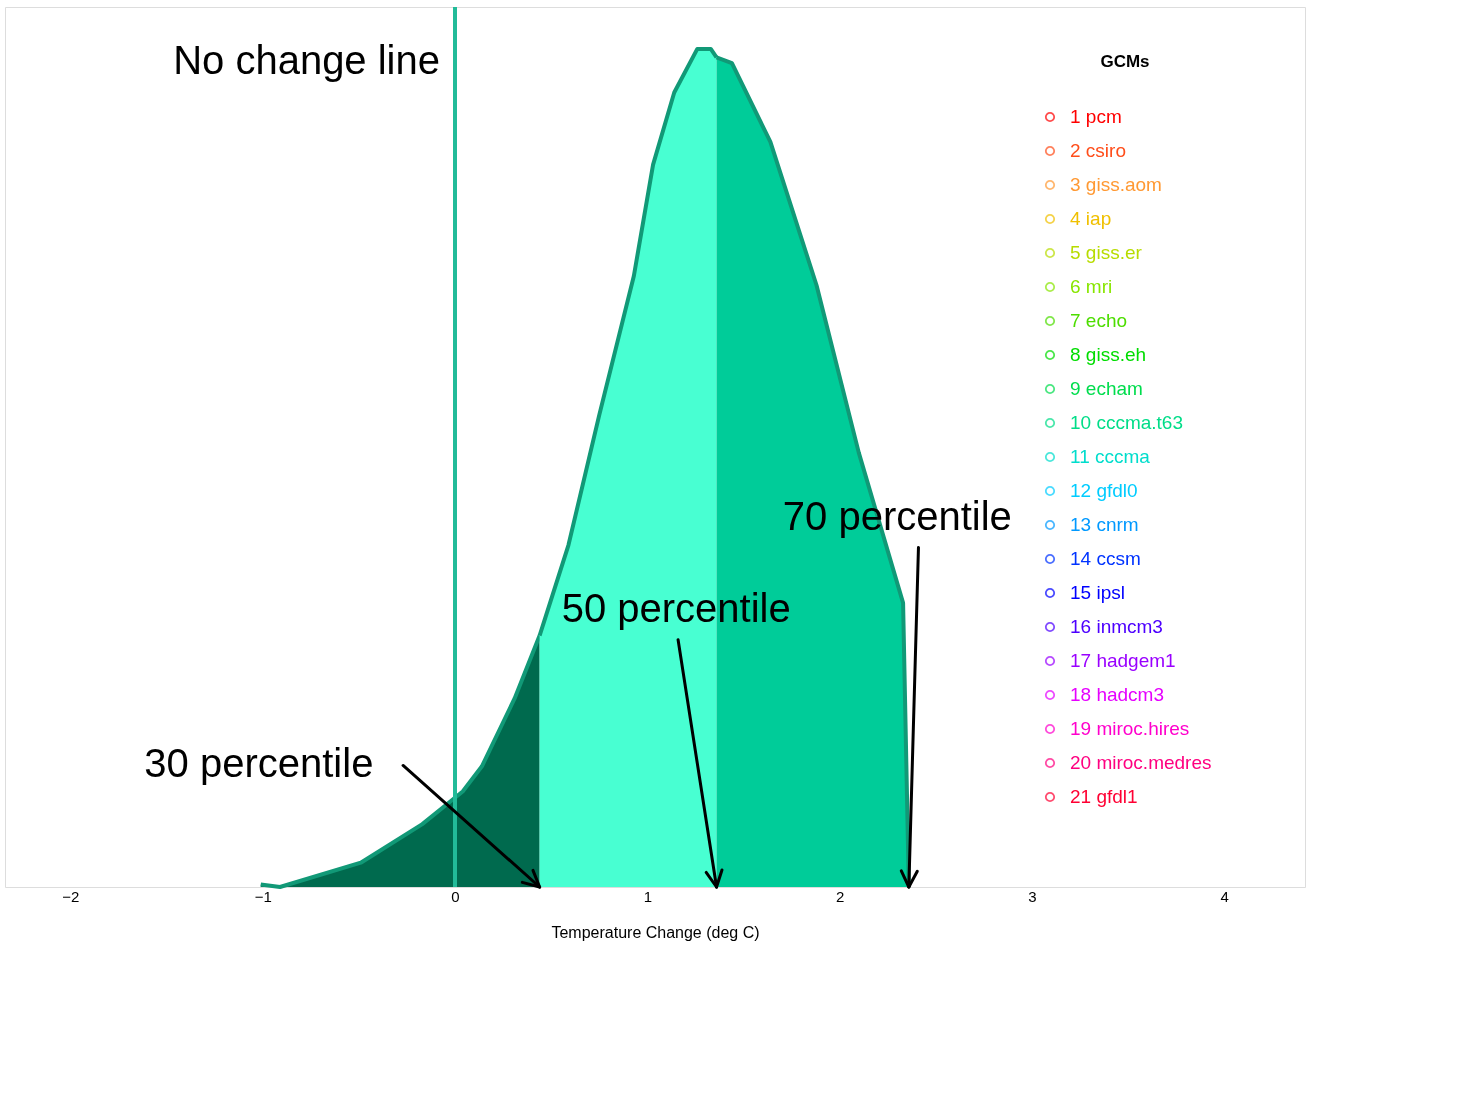 Image resolution: width=1477 pixels, height=1114 pixels. What do you see at coordinates (1130, 728) in the screenshot?
I see `legend-label: 19 miroc.hires` at bounding box center [1130, 728].